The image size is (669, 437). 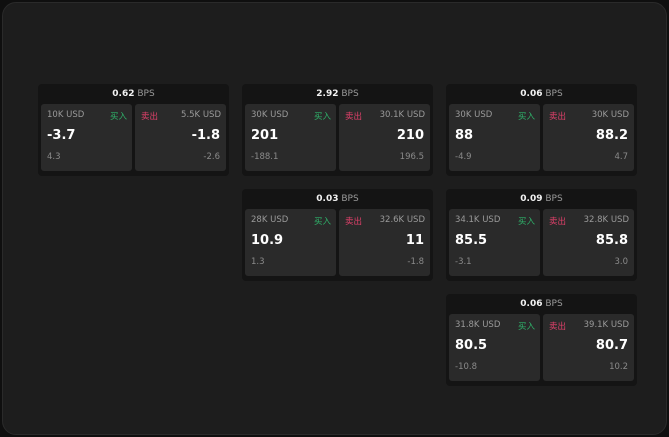 I want to click on spread-value: 0.62, so click(x=123, y=94).